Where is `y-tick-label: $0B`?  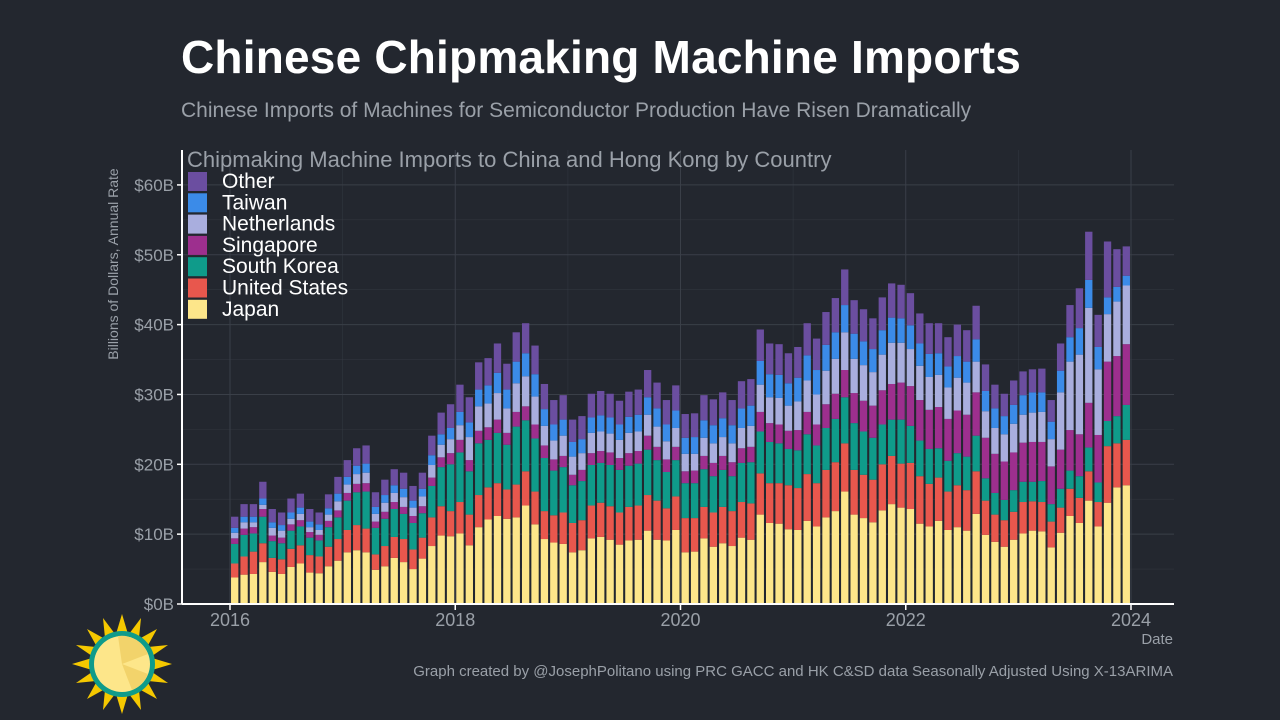 y-tick-label: $0B is located at coordinates (159, 604).